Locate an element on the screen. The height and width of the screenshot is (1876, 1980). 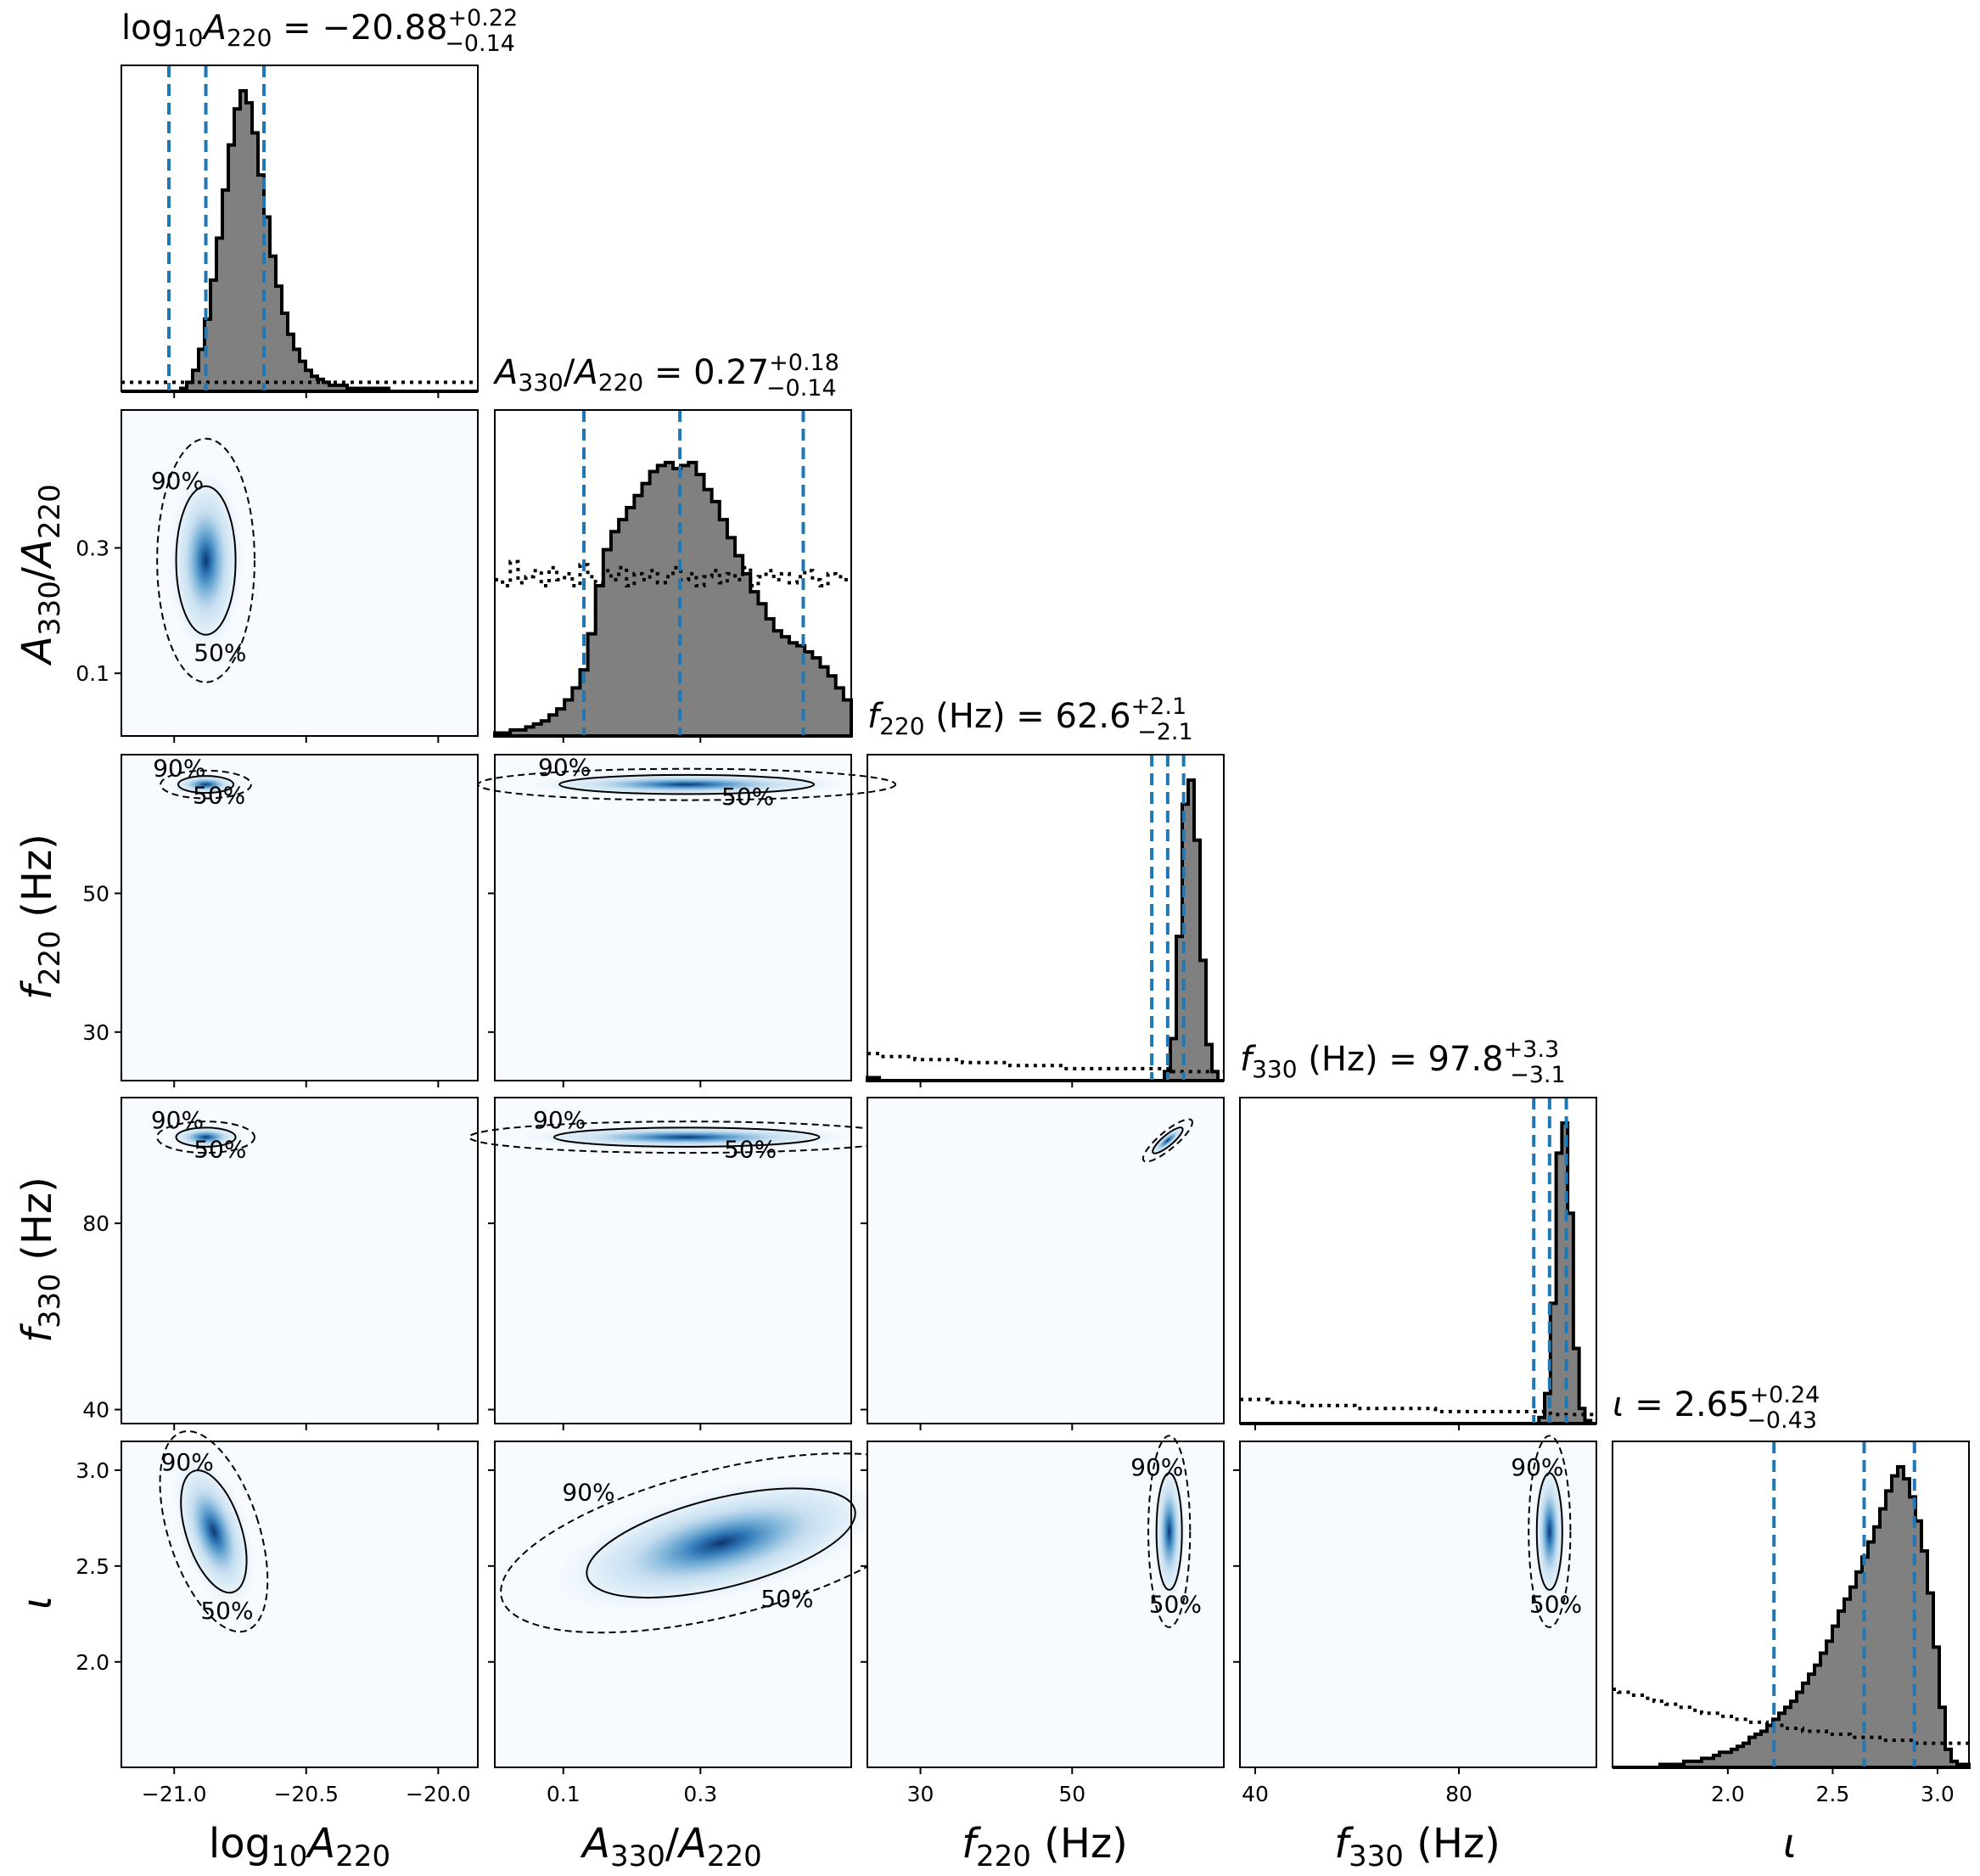
density-logA220-f220 is located at coordinates (206, 784).